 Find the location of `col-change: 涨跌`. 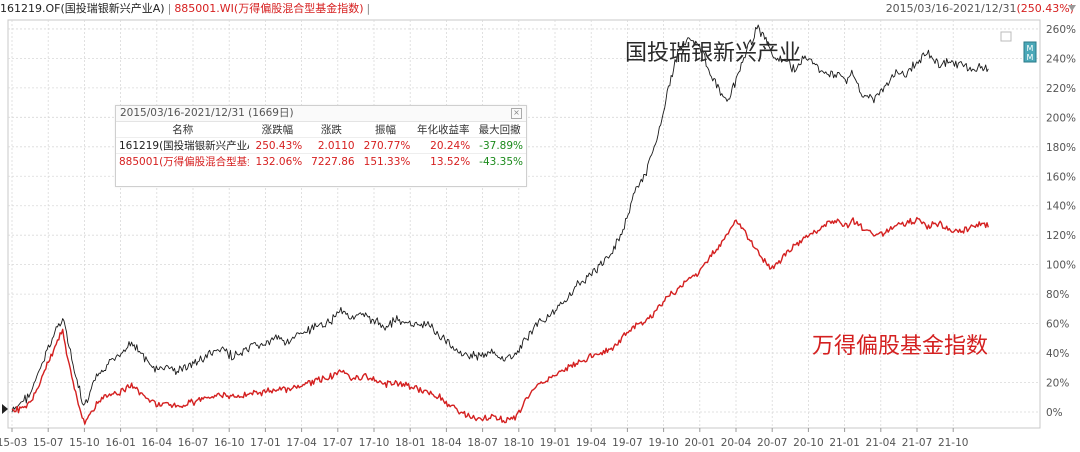

col-change: 涨跌 is located at coordinates (331, 130).